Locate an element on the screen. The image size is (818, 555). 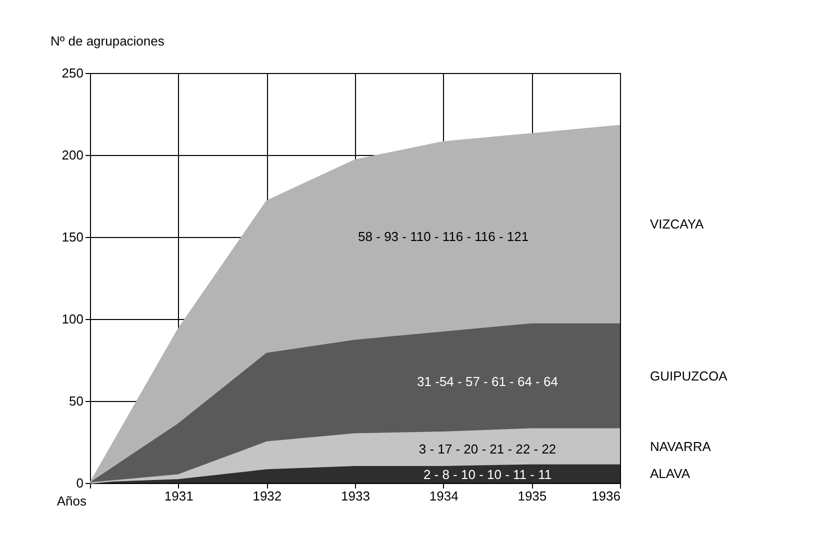
y-tick-label: 150 is located at coordinates (73, 237).